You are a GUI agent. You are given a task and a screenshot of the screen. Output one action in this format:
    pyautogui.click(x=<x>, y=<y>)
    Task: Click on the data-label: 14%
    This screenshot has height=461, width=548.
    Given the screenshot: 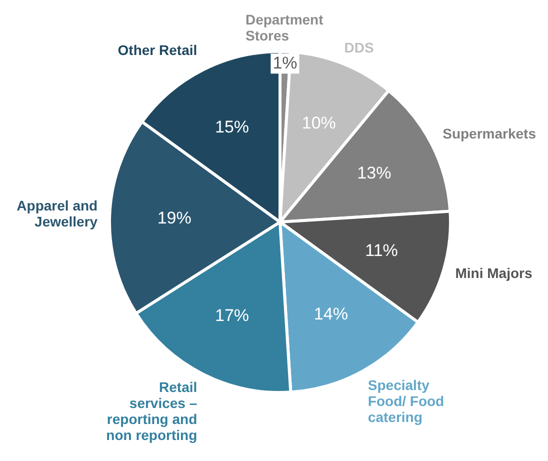 What is the action you would take?
    pyautogui.click(x=331, y=314)
    